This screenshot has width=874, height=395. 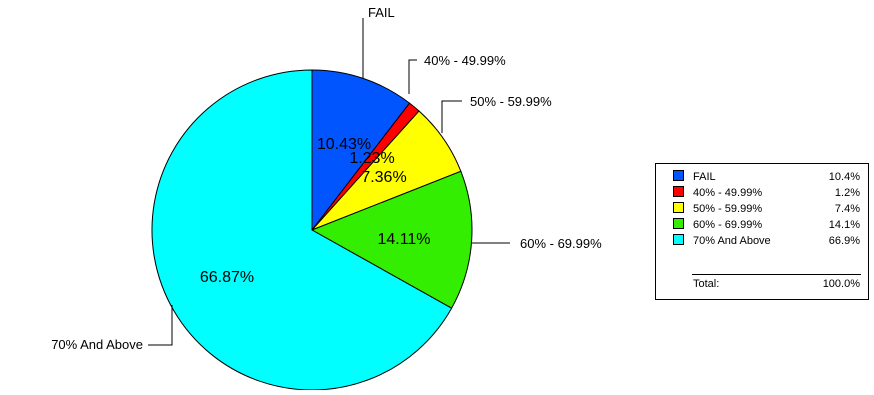 I want to click on callout-label-5: 70% And Above, so click(x=97, y=344).